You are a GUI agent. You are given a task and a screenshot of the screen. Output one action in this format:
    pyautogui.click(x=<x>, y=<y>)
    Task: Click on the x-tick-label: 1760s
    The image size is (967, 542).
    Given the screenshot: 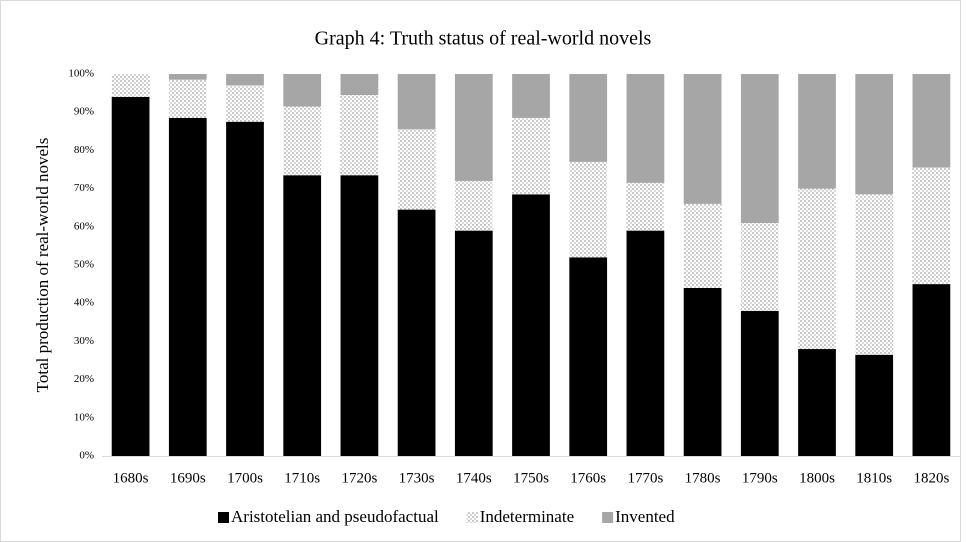 What is the action you would take?
    pyautogui.click(x=588, y=478)
    